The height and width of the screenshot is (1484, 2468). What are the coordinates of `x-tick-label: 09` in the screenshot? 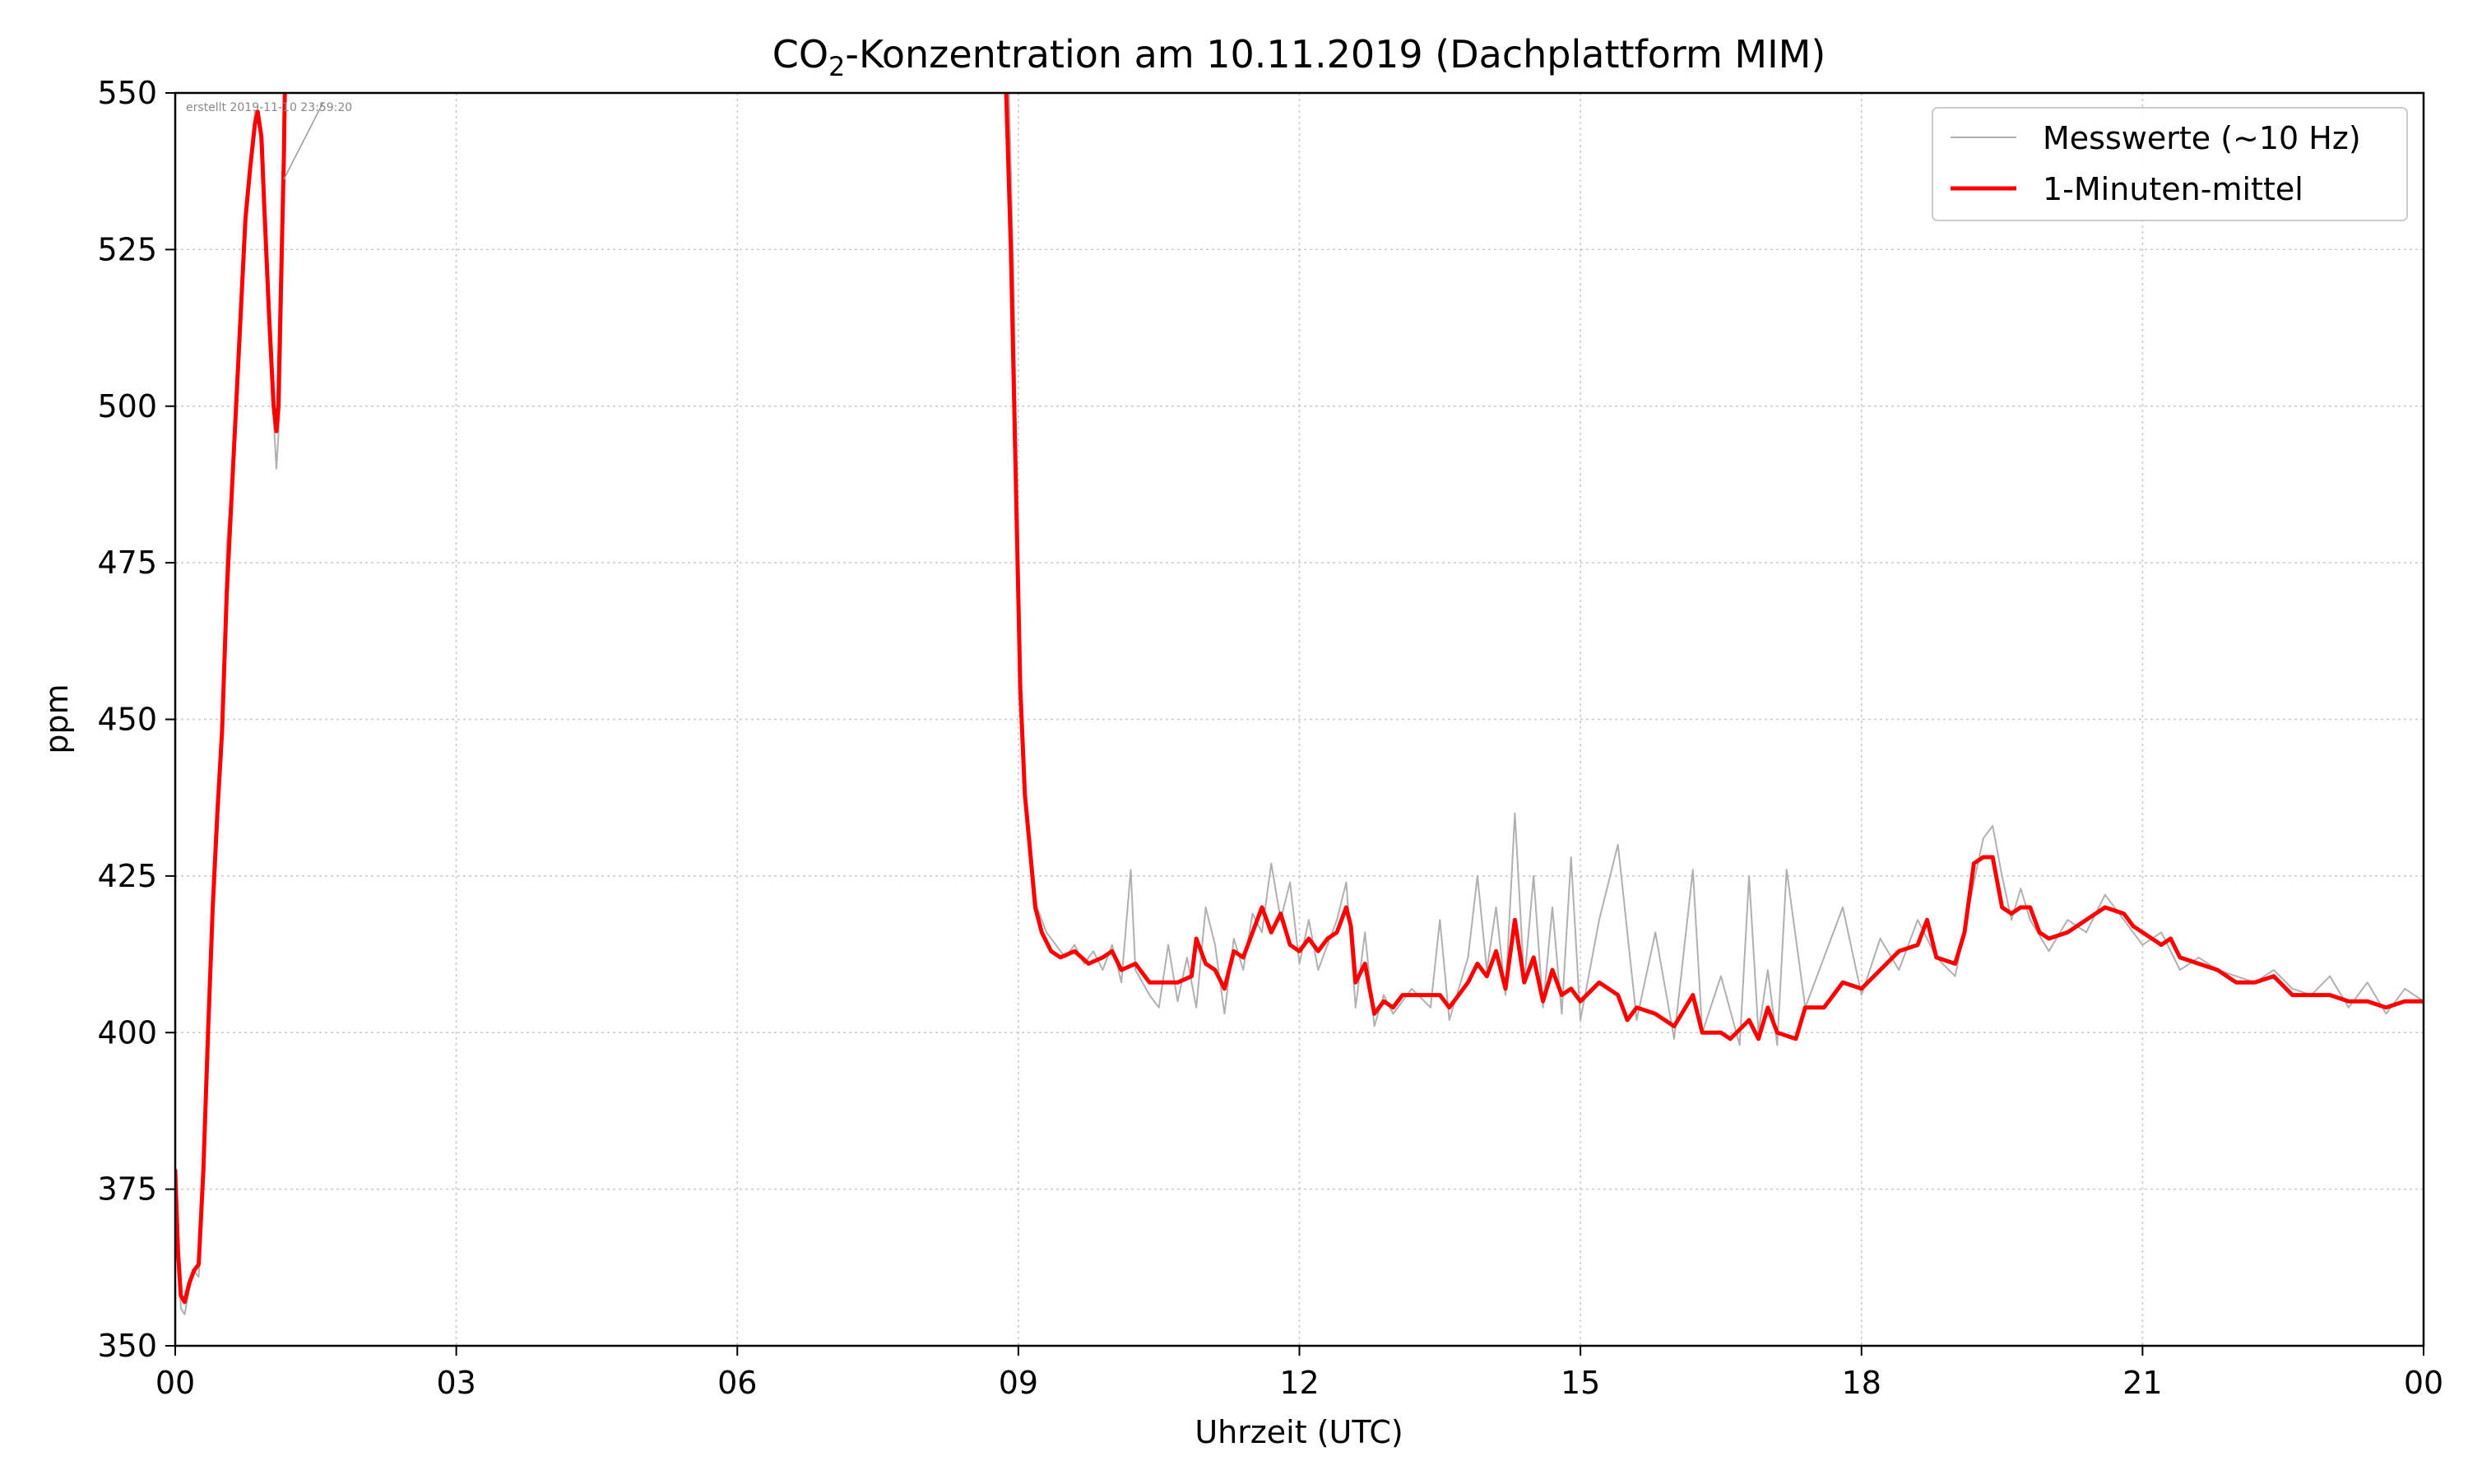 It's located at (1018, 1383).